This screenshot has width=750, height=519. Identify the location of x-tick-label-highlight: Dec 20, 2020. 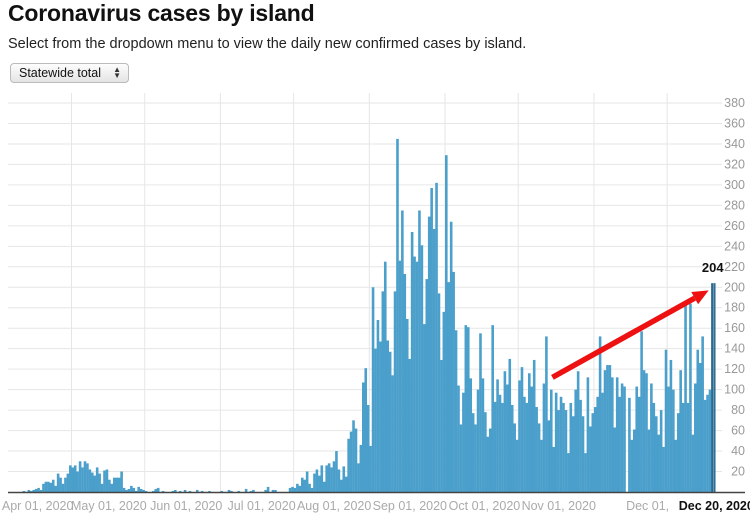
(714, 506).